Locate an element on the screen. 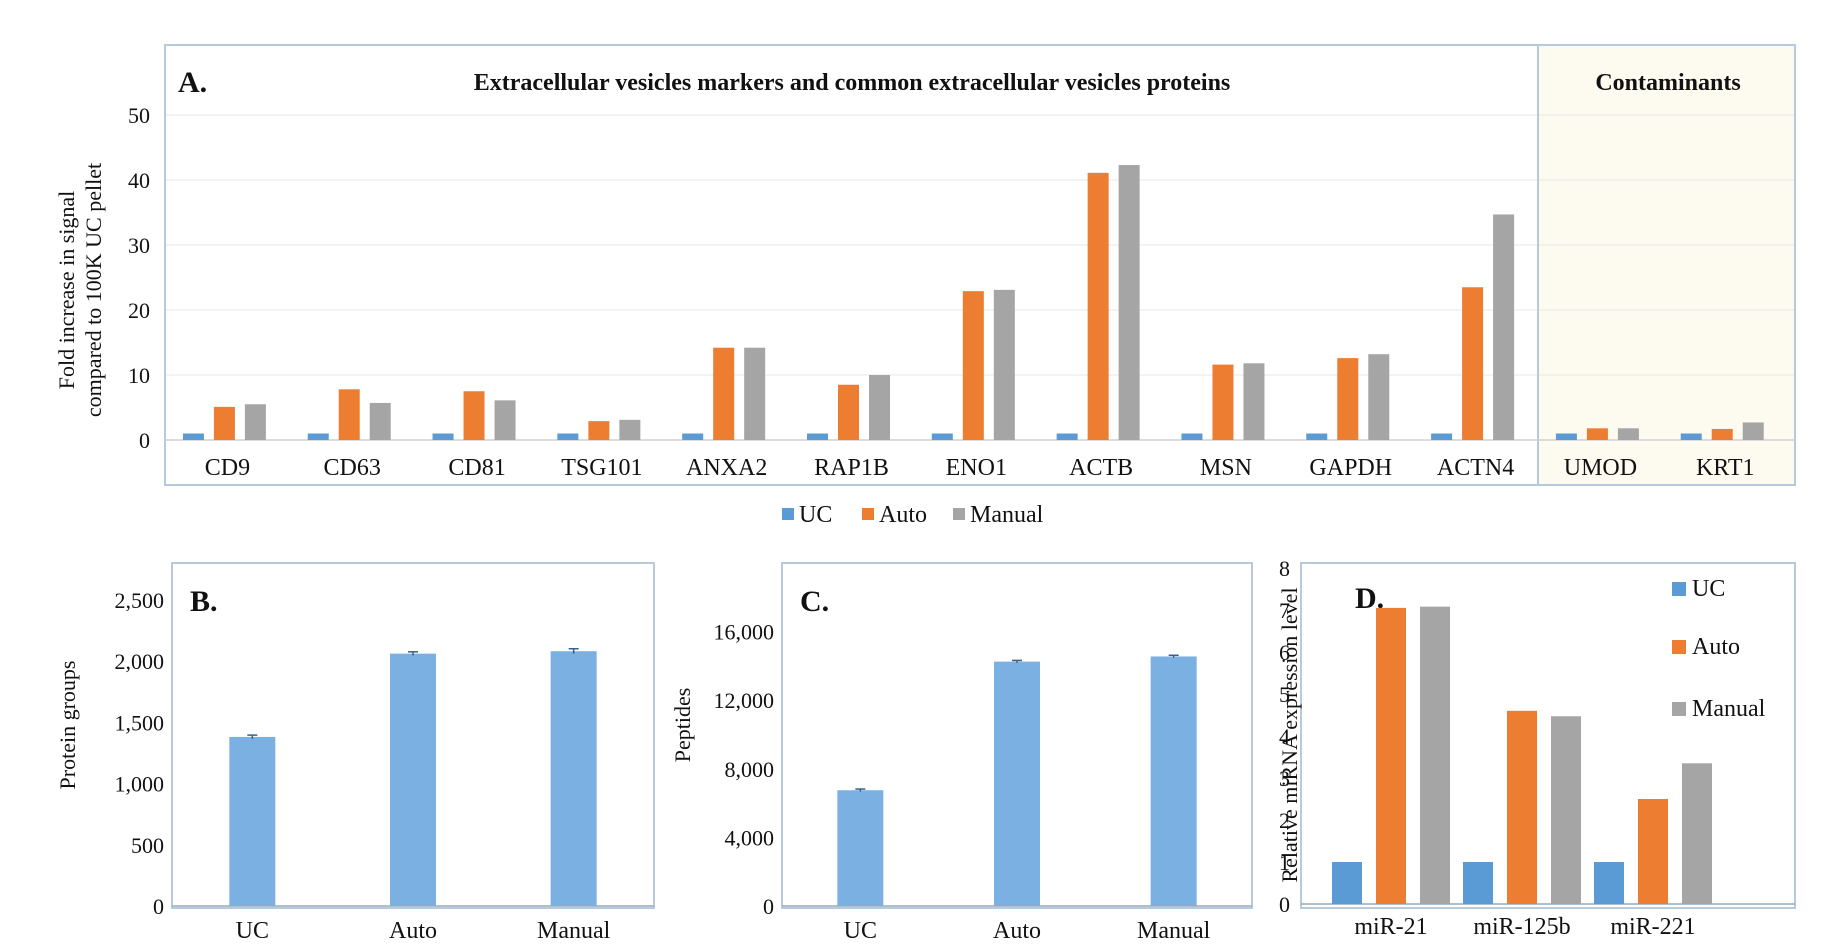  bar-a-actb-auto is located at coordinates (1098, 306).